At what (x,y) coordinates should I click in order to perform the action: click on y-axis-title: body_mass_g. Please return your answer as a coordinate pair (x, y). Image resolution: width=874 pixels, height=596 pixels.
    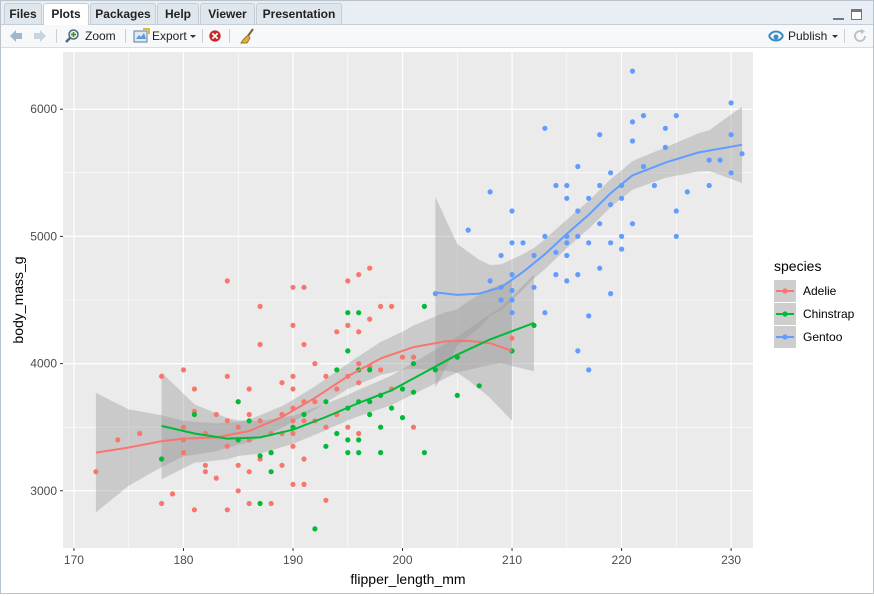
    Looking at the image, I should click on (18, 299).